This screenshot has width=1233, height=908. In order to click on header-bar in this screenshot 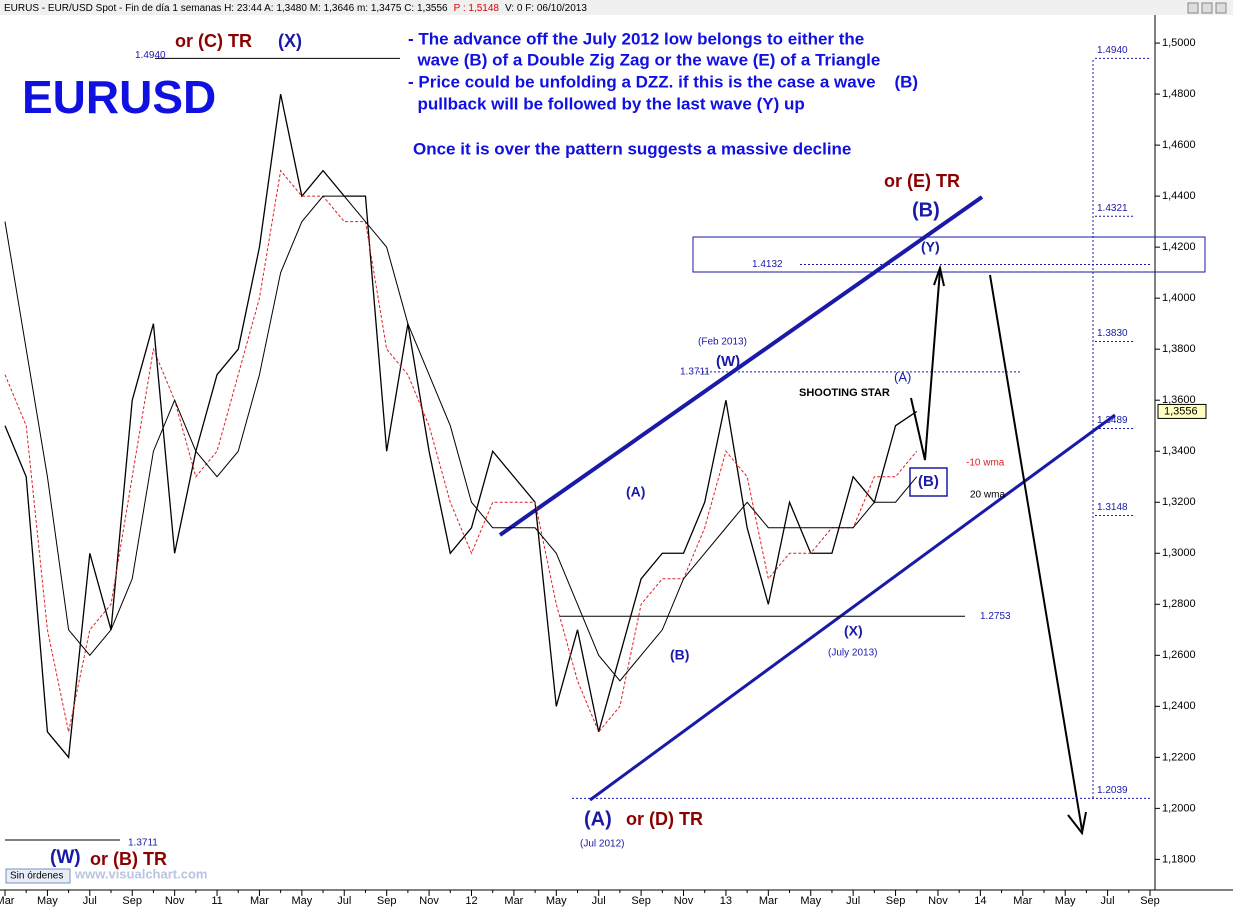, I will do `click(616, 7)`.